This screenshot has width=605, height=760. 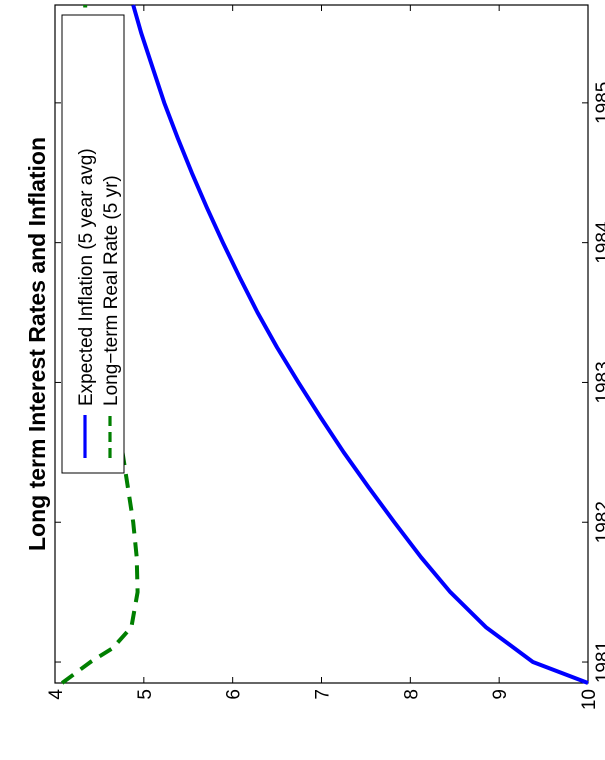 What do you see at coordinates (599, 103) in the screenshot?
I see `year-tick-label: 1985` at bounding box center [599, 103].